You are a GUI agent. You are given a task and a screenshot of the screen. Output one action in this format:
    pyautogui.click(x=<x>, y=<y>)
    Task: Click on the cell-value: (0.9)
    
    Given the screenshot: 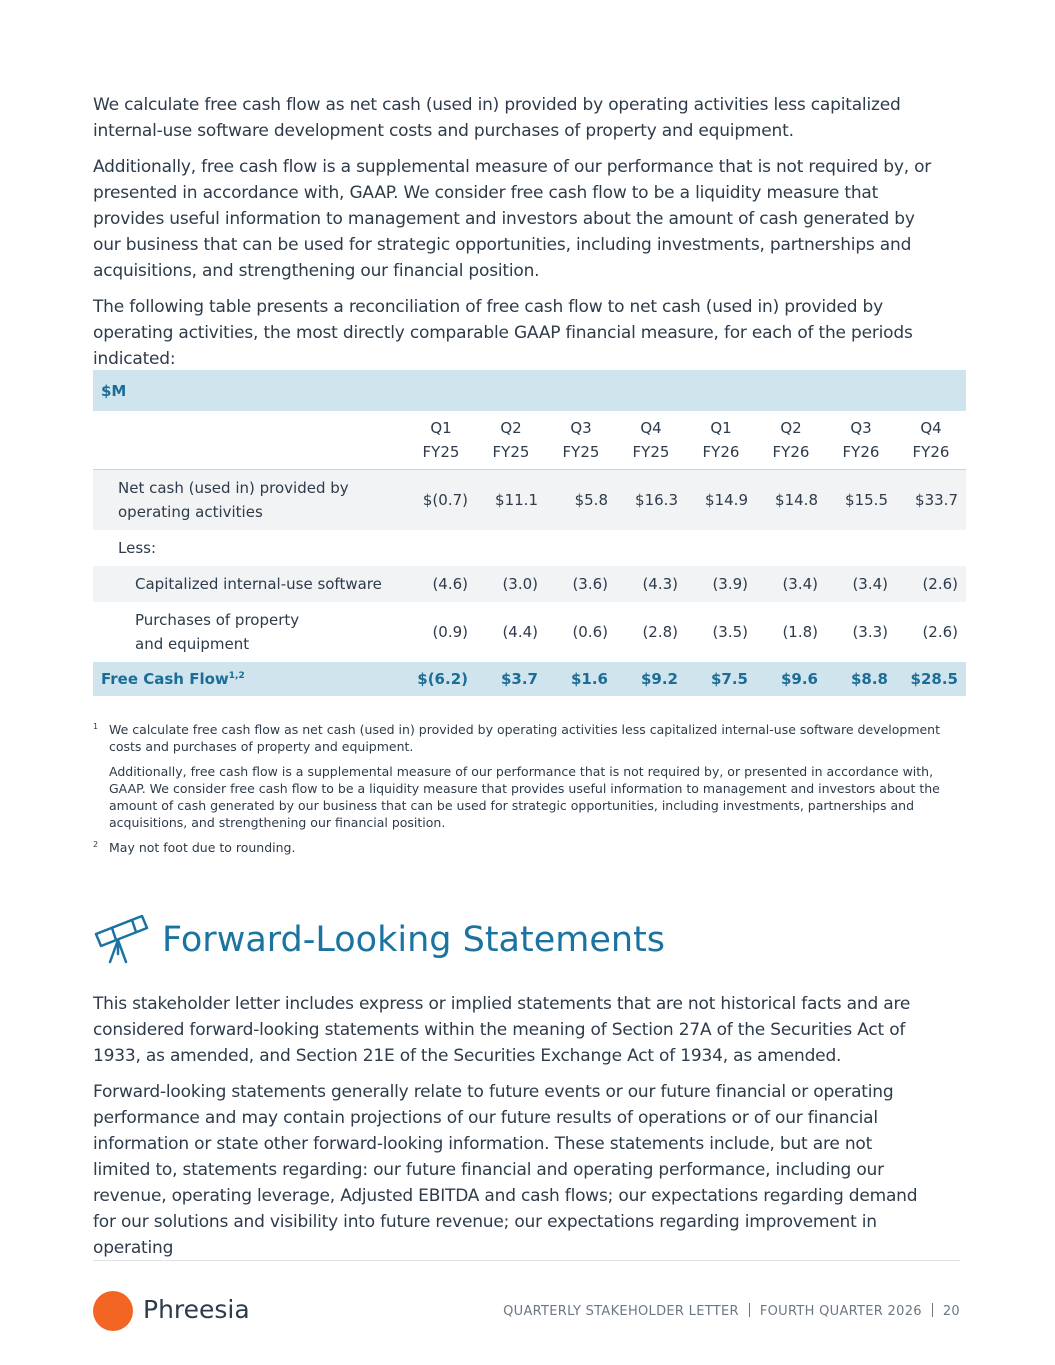 What is the action you would take?
    pyautogui.click(x=450, y=632)
    